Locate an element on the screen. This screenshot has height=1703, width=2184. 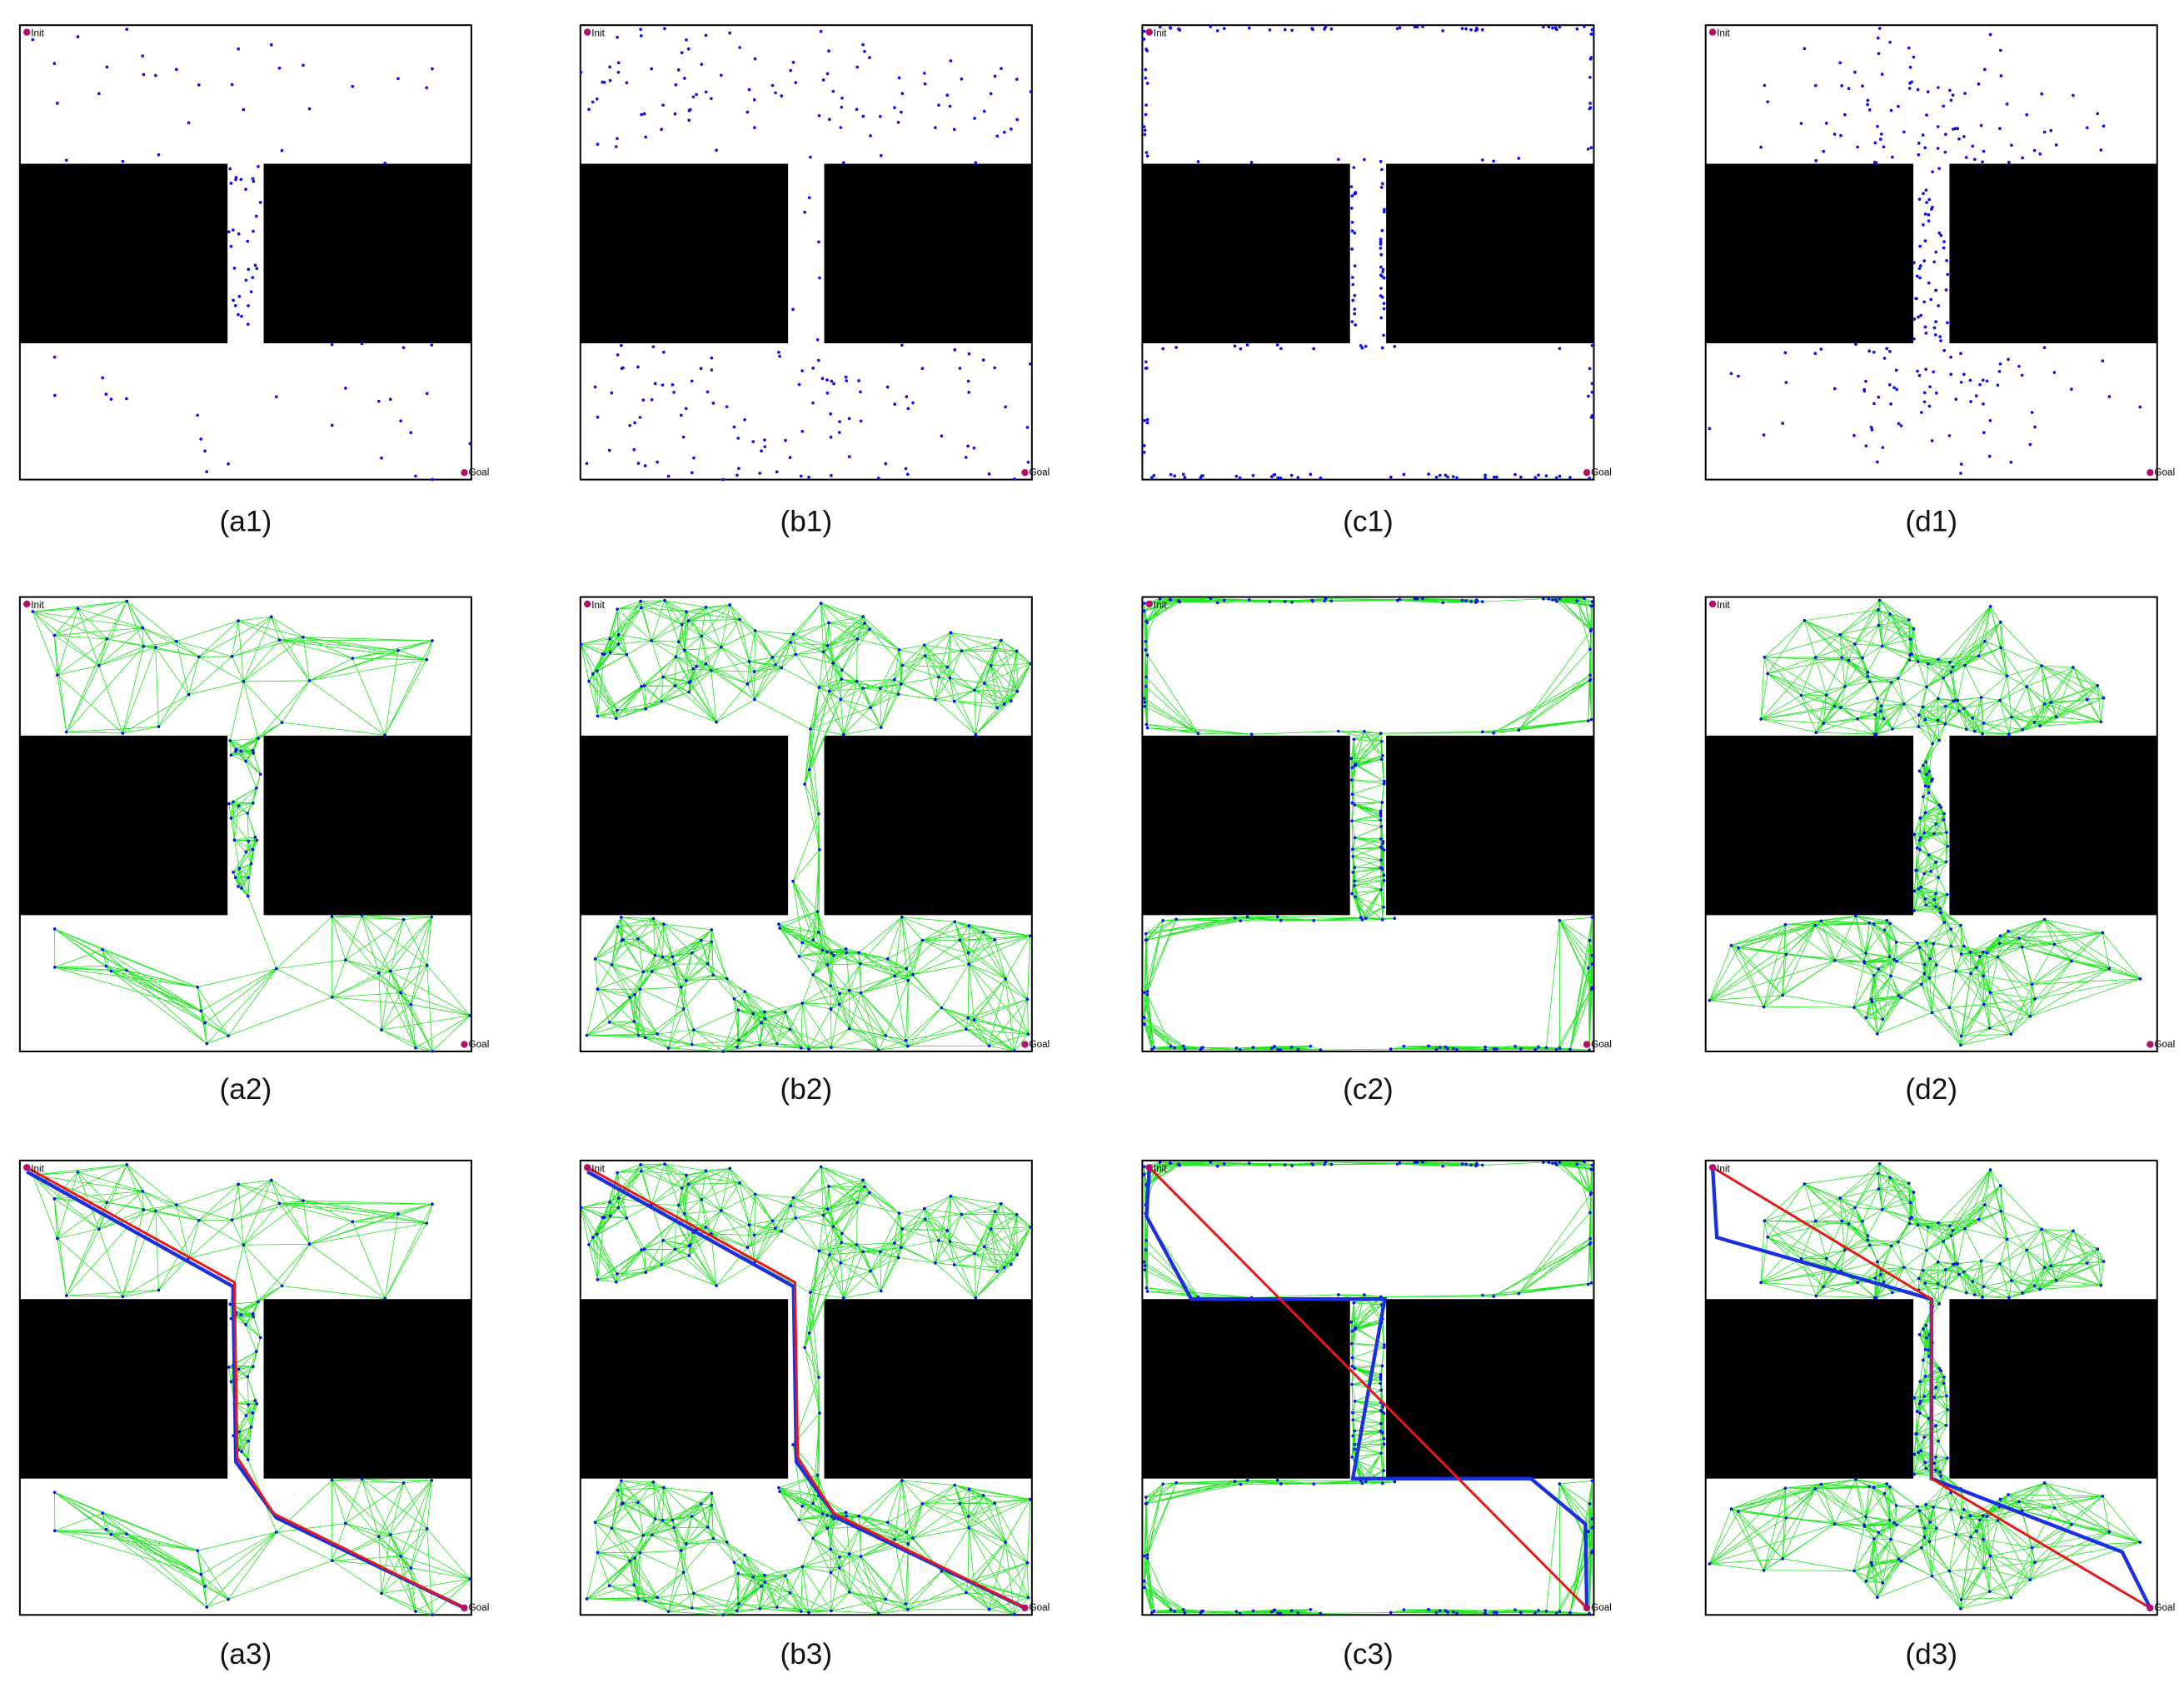
panel: Init Goal (a3) is located at coordinates (253, 1415).